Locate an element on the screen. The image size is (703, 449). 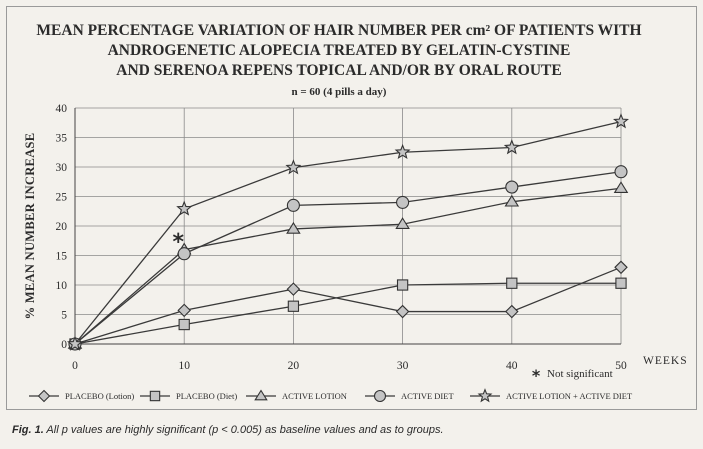
y-tick-label: 30 is located at coordinates (62, 168).